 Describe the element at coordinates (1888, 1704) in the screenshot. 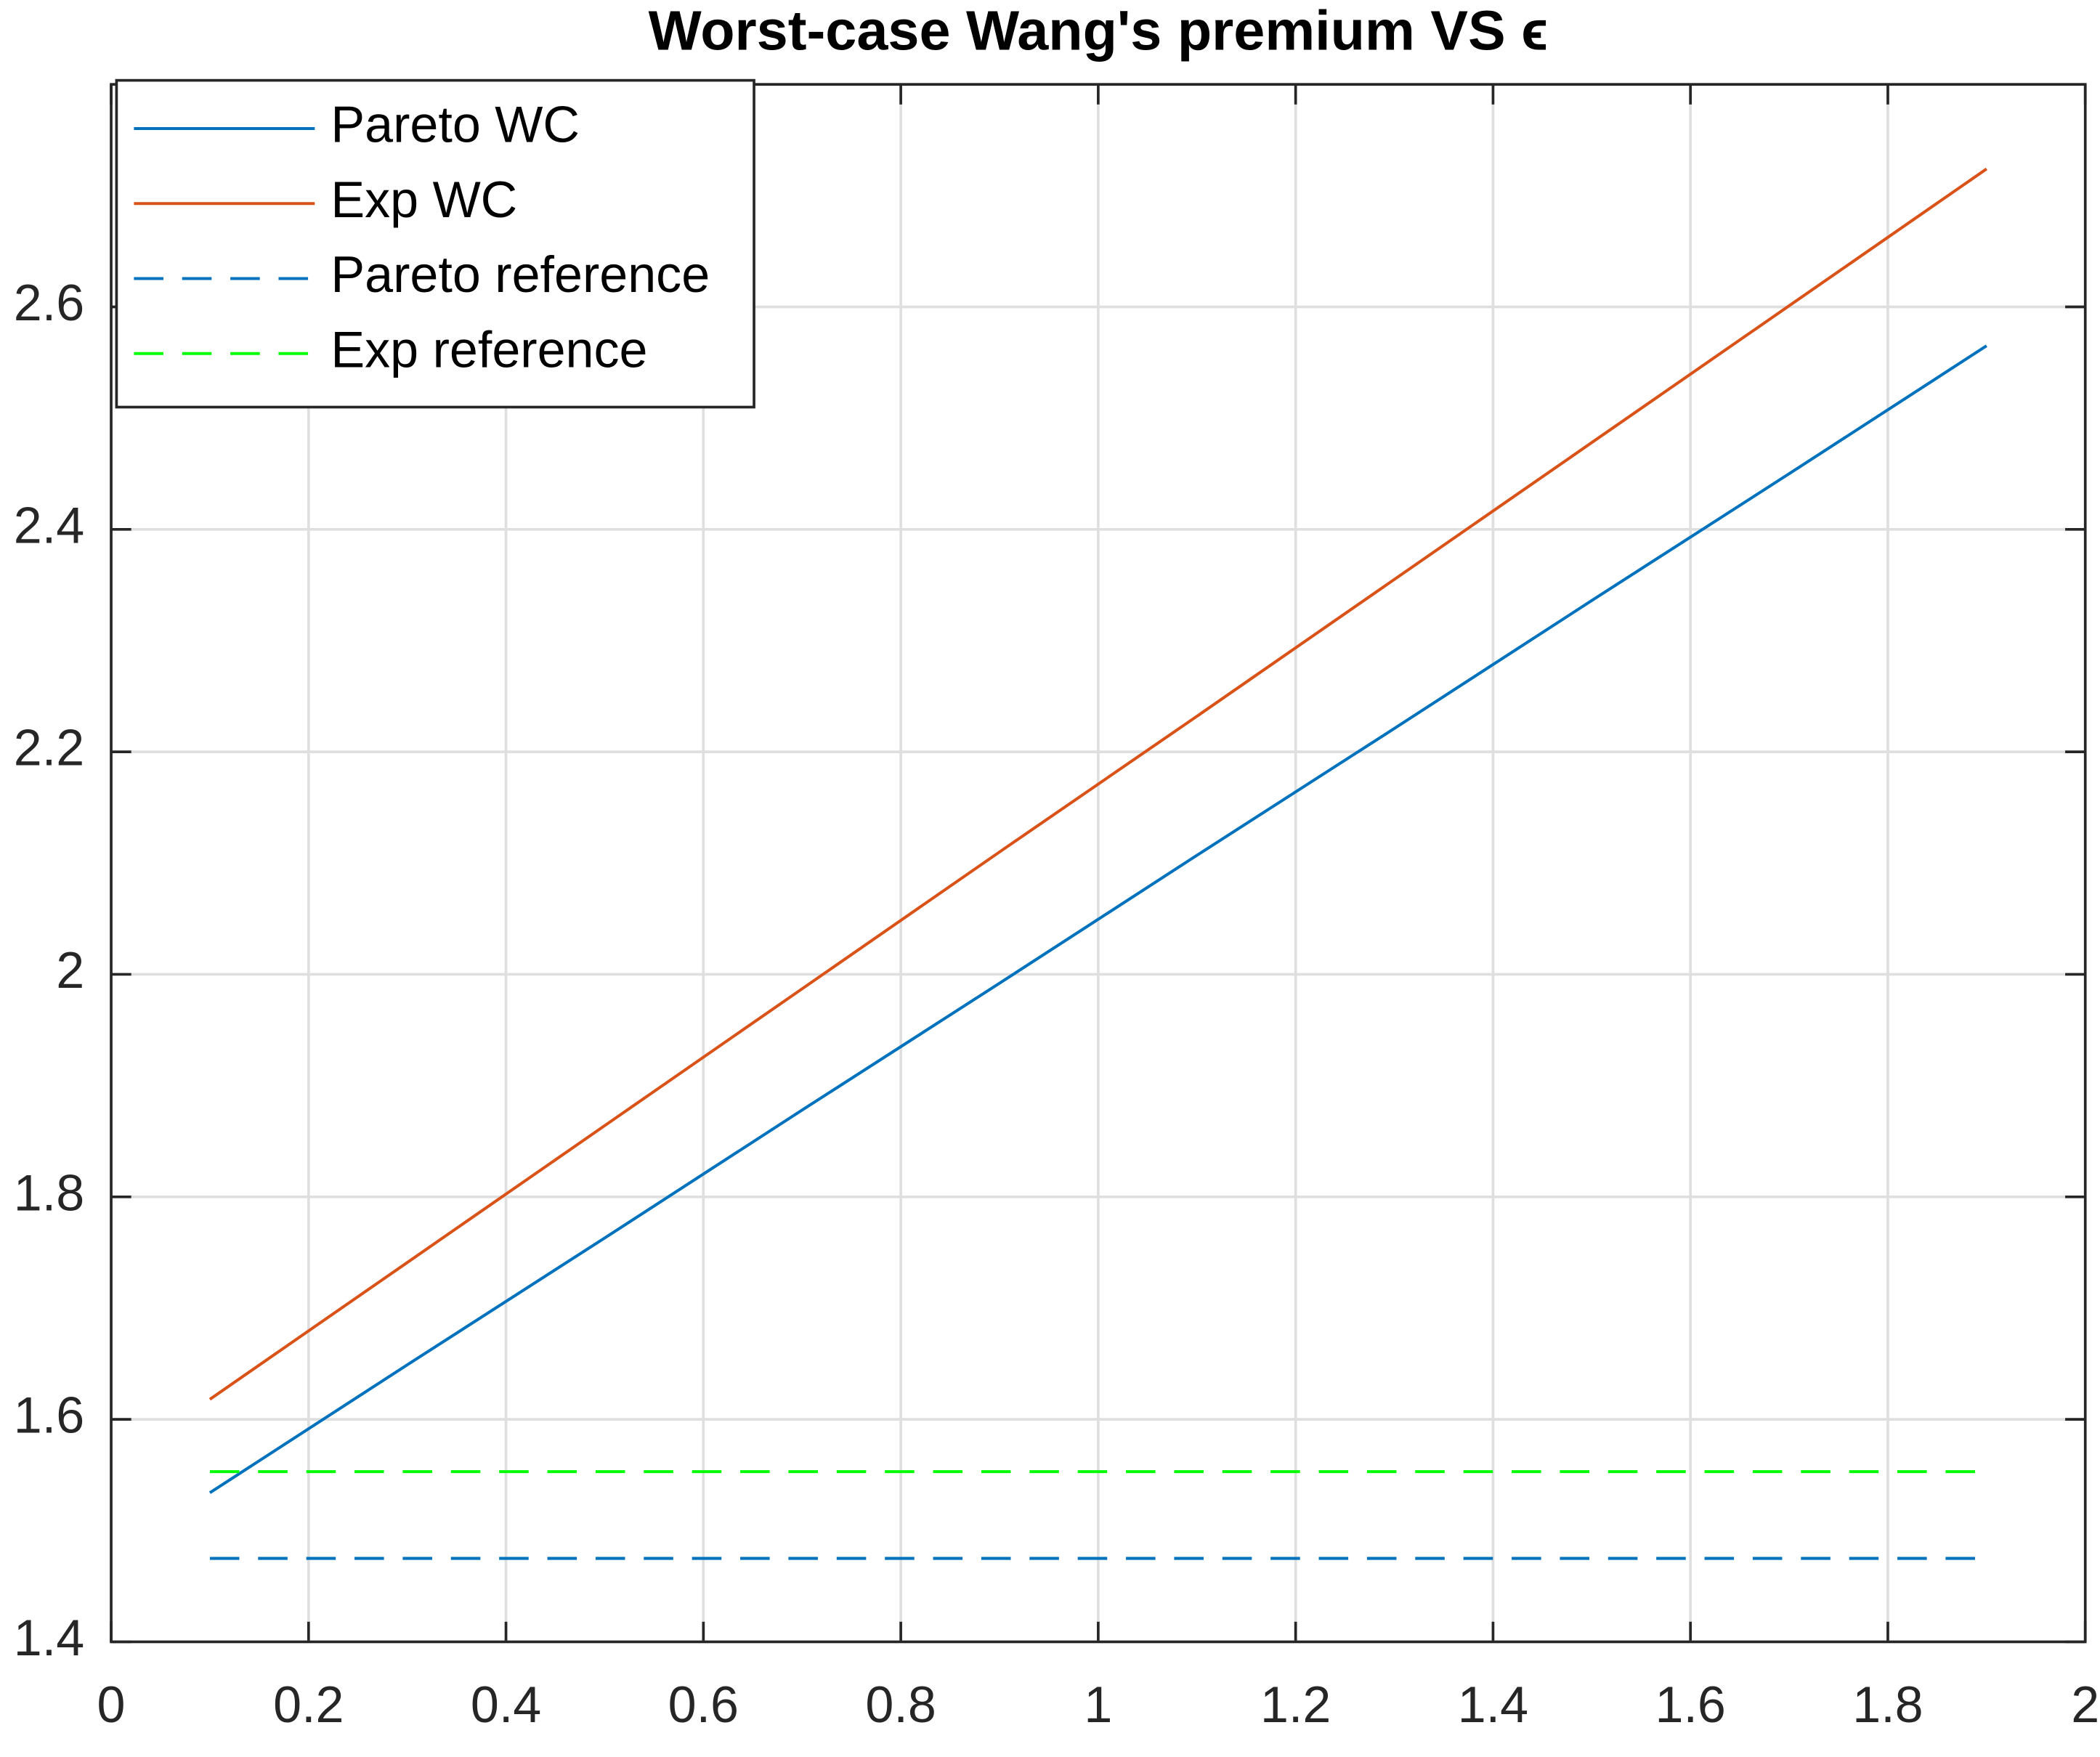

I see `x-tick-label: 1.8` at that location.